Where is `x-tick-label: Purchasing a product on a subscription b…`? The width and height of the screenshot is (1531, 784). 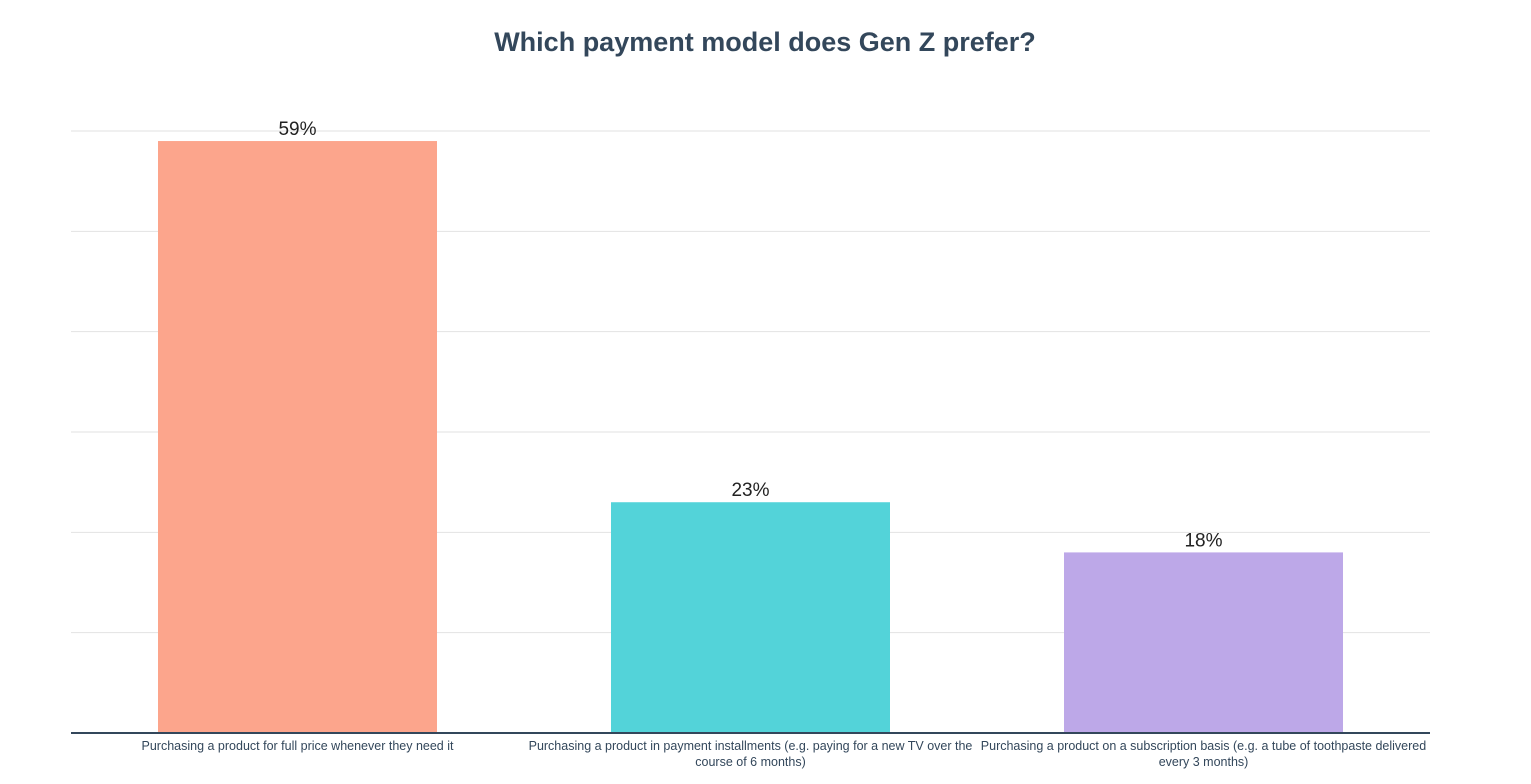
x-tick-label: Purchasing a product on a subscription b… is located at coordinates (1203, 754).